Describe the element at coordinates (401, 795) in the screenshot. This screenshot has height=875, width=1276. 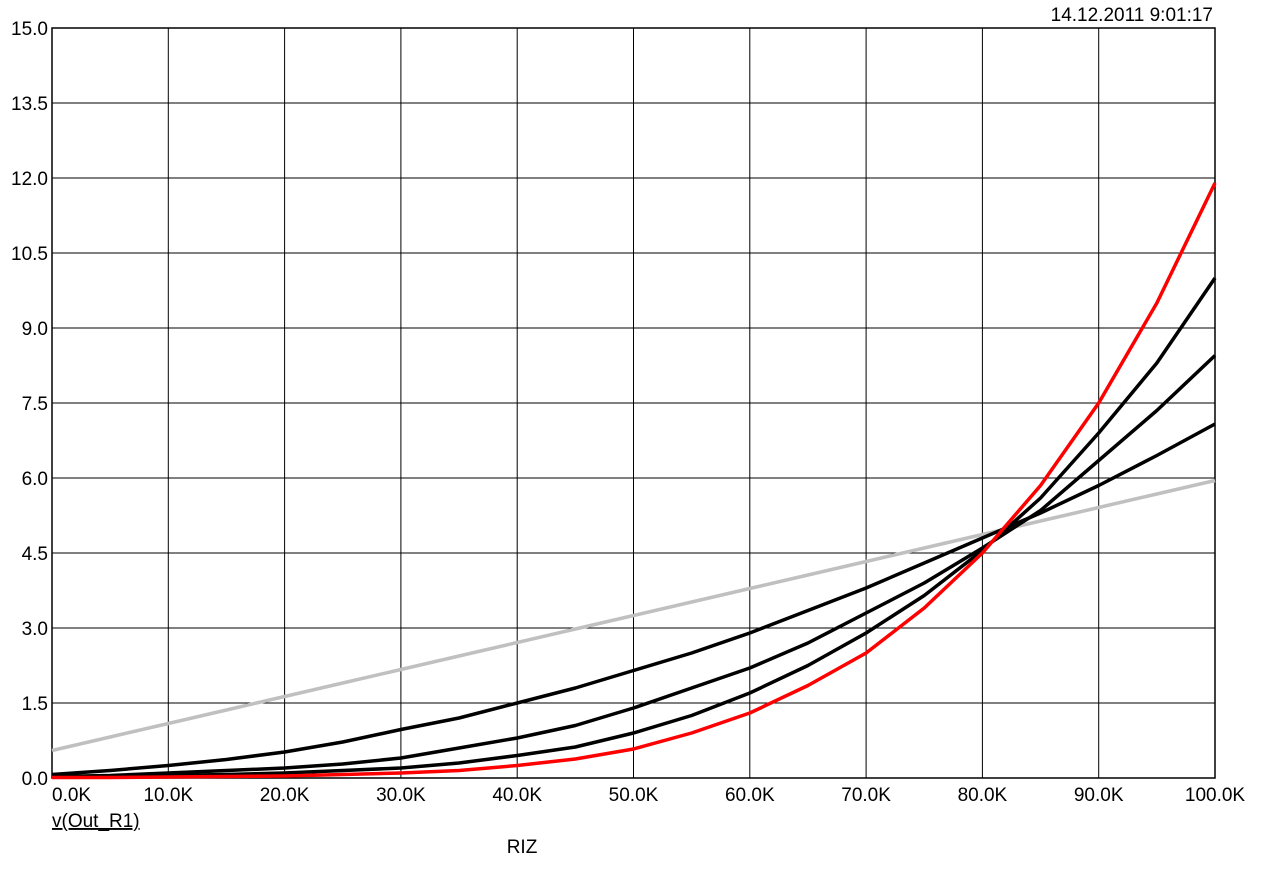
I see `x-tick-label: 30.0K` at that location.